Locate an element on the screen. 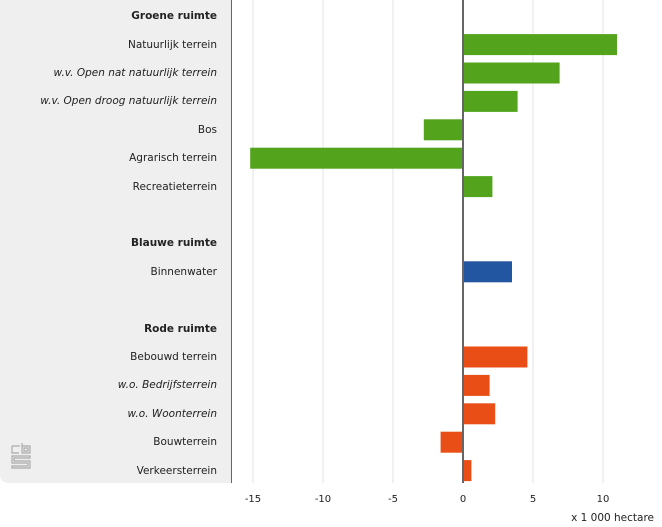 The width and height of the screenshot is (662, 527). left-axis-line is located at coordinates (231, 241).